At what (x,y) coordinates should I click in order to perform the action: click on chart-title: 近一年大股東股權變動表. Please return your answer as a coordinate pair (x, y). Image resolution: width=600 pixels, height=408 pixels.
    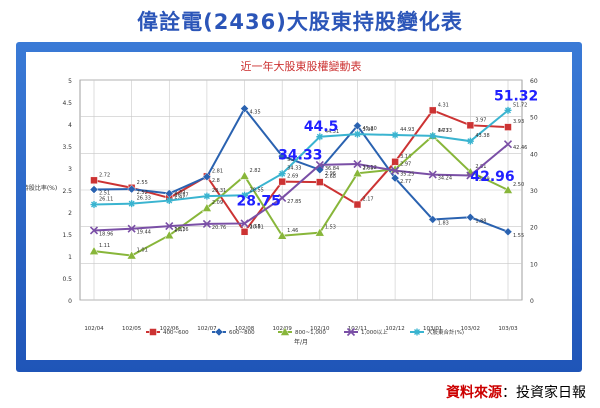
    Looking at the image, I should click on (301, 66).